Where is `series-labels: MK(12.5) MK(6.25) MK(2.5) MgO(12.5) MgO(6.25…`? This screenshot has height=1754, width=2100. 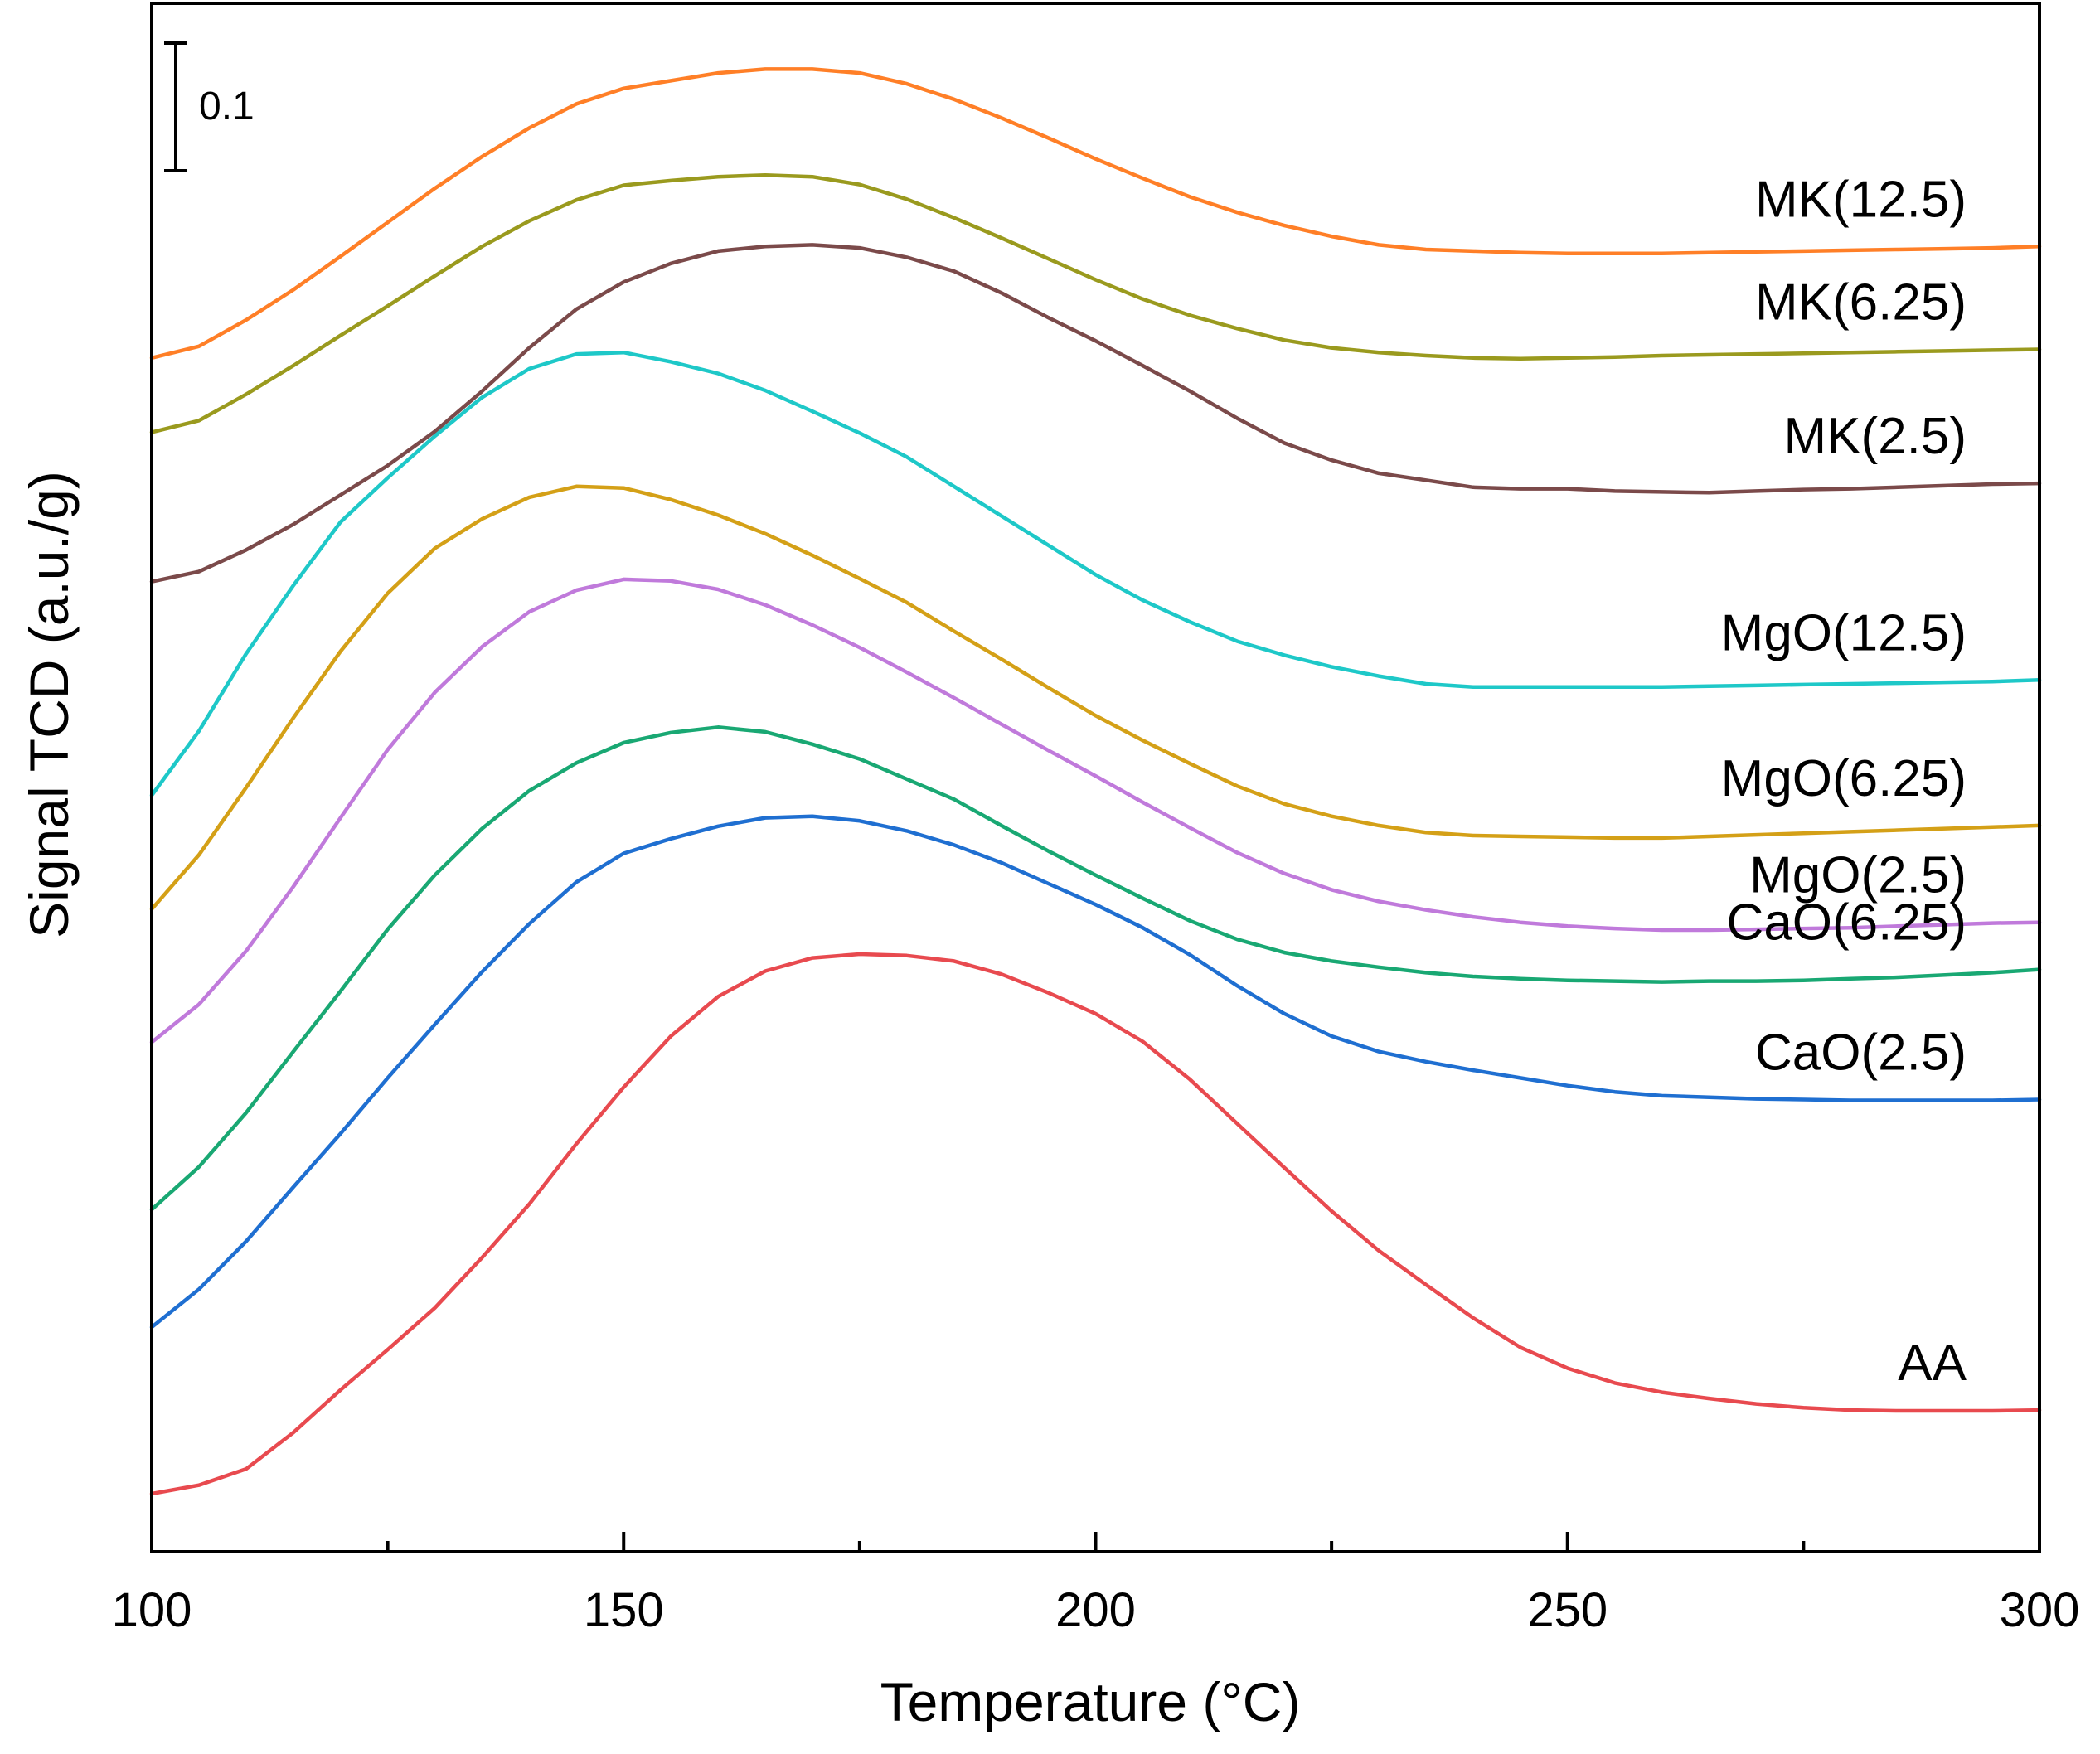
series-labels: MK(12.5) MK(6.25) MK(2.5) MgO(12.5) MgO(6.25… is located at coordinates (1844, 781).